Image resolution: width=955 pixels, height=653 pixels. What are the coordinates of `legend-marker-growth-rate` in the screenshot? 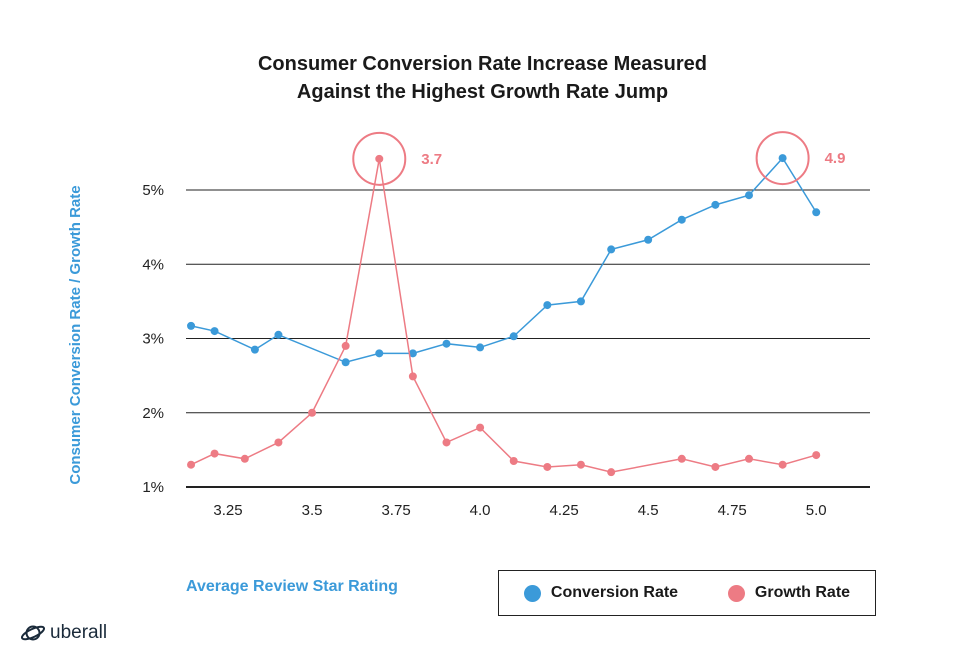 It's located at (736, 593).